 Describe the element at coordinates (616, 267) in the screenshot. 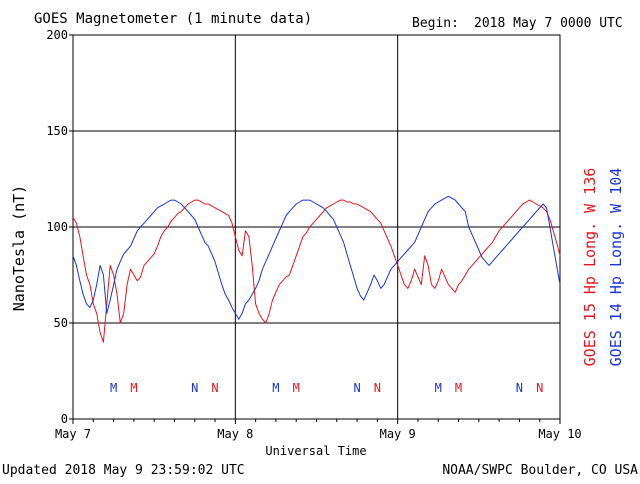

I see `legend-goes14: GOES 14 Hp Long. W 104` at that location.